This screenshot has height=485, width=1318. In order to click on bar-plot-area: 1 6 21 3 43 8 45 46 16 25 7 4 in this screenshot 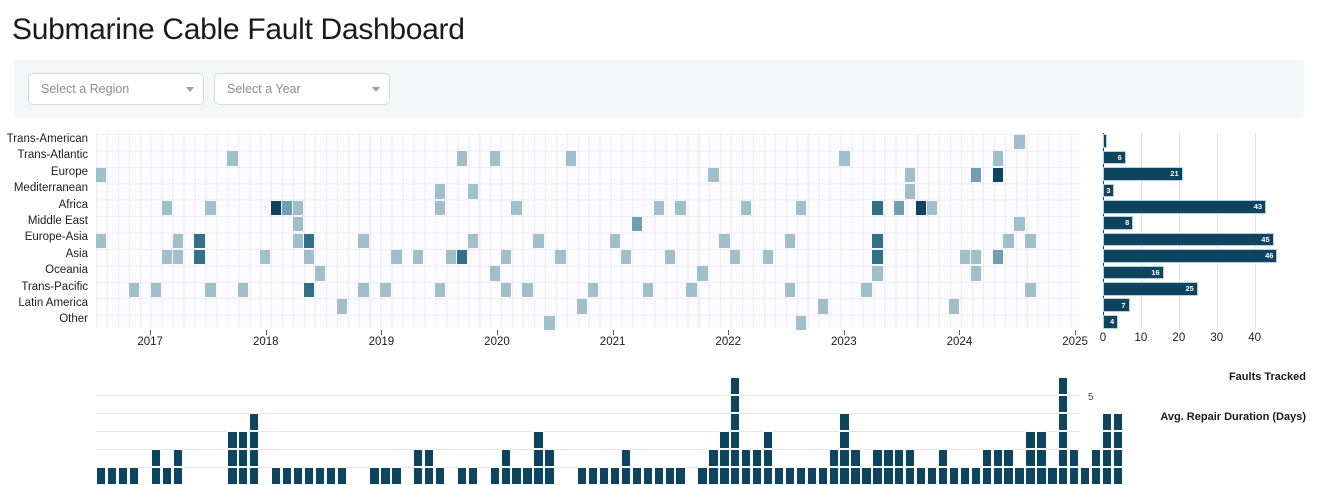, I will do `click(1192, 231)`.